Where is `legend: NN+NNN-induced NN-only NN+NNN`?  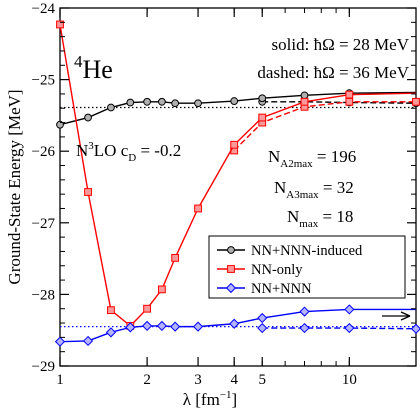
legend: NN+NNN-induced NN-only NN+NNN is located at coordinates (307, 267).